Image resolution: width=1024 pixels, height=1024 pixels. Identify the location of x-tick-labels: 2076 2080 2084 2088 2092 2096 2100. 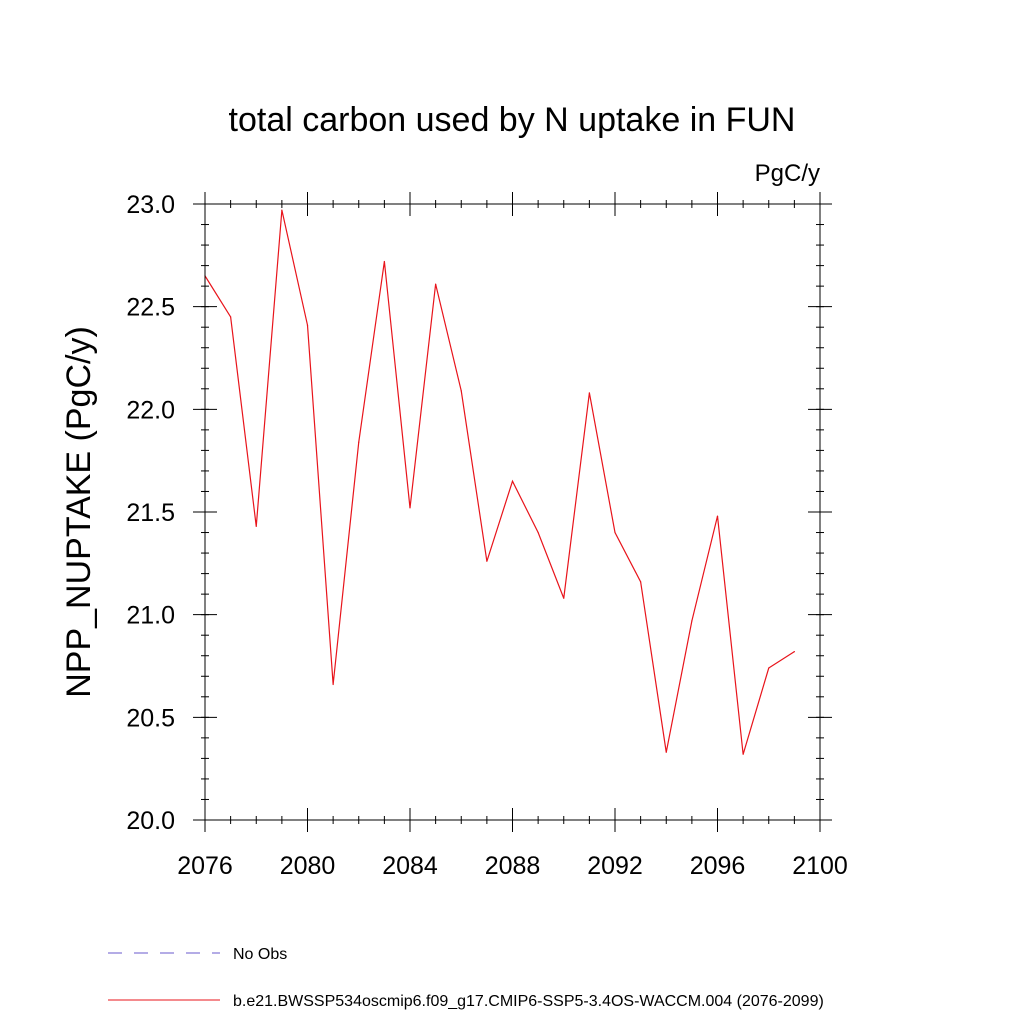
(512, 866).